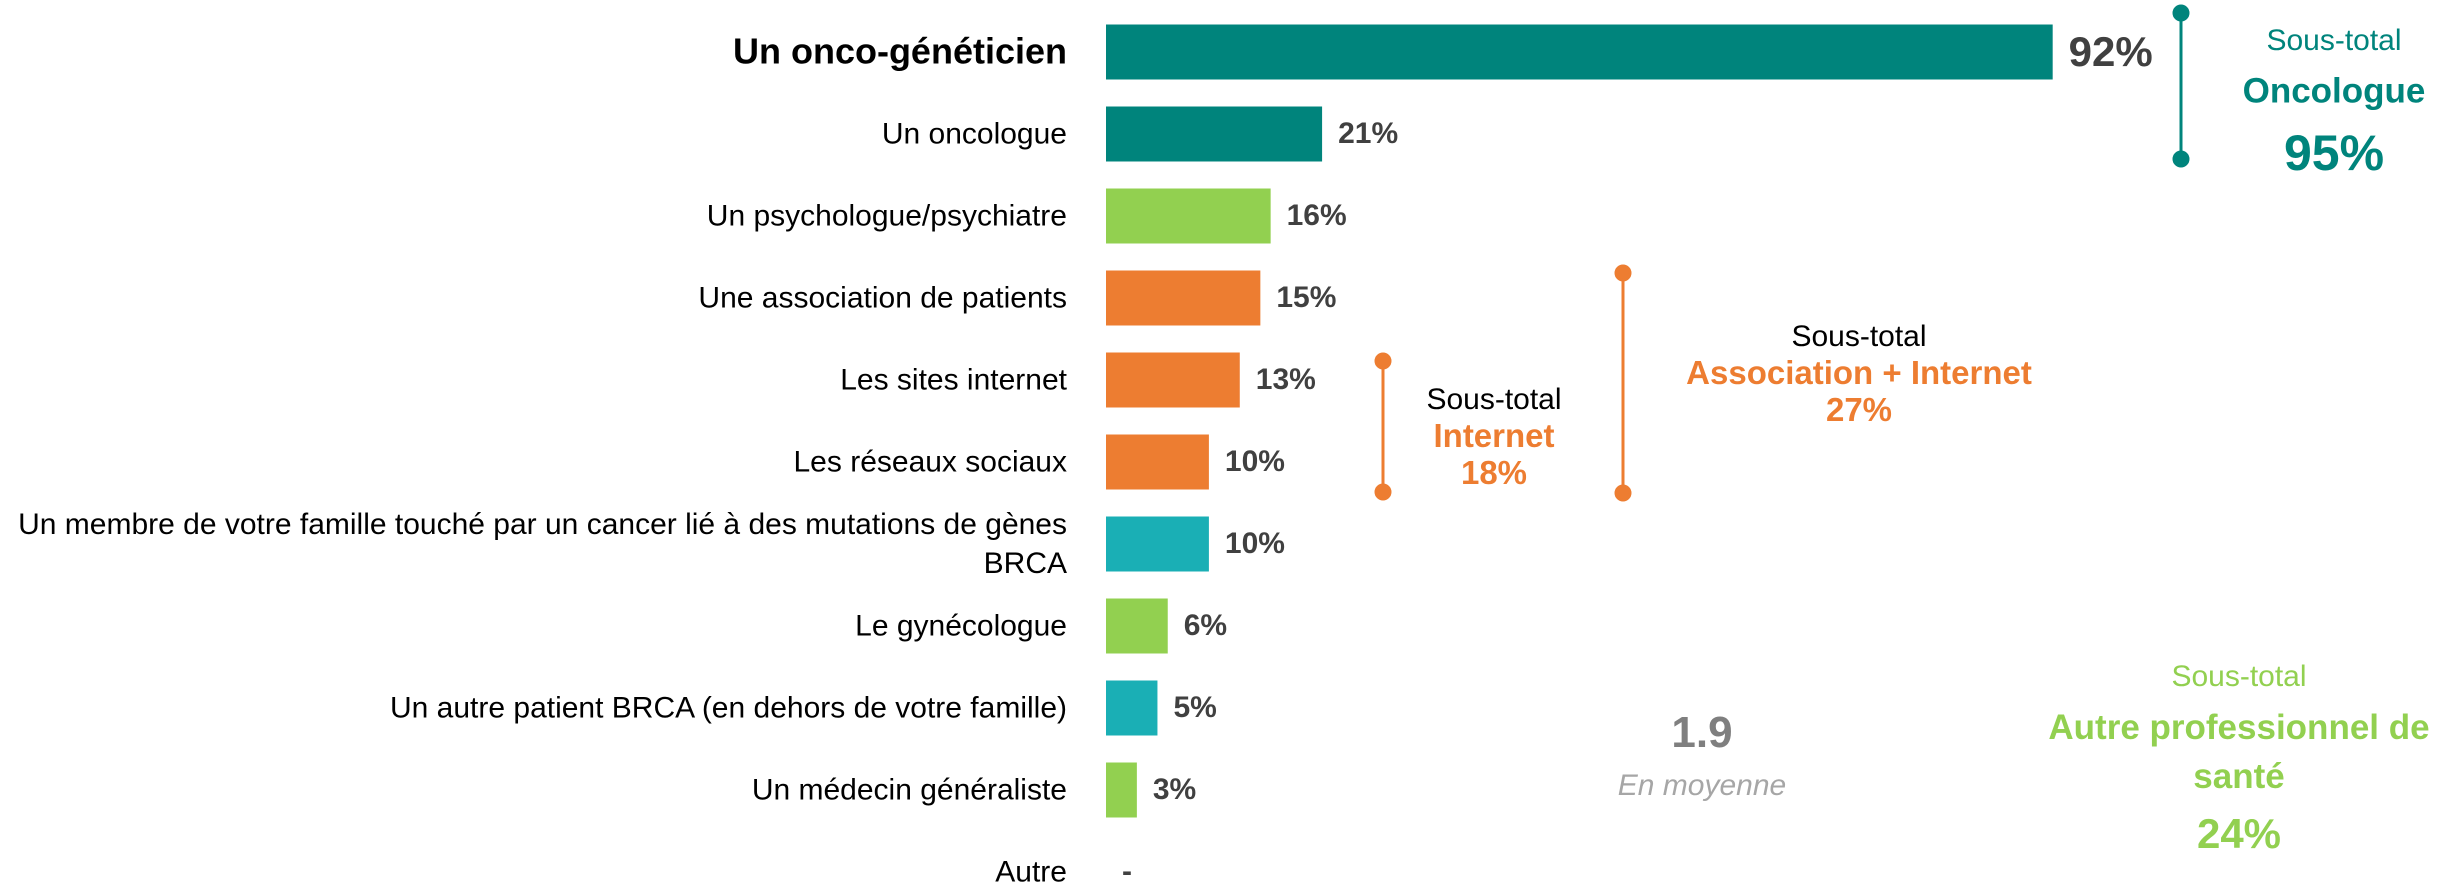 The height and width of the screenshot is (892, 2458). Describe the element at coordinates (1623, 383) in the screenshot. I see `bracket-association-internet` at that location.